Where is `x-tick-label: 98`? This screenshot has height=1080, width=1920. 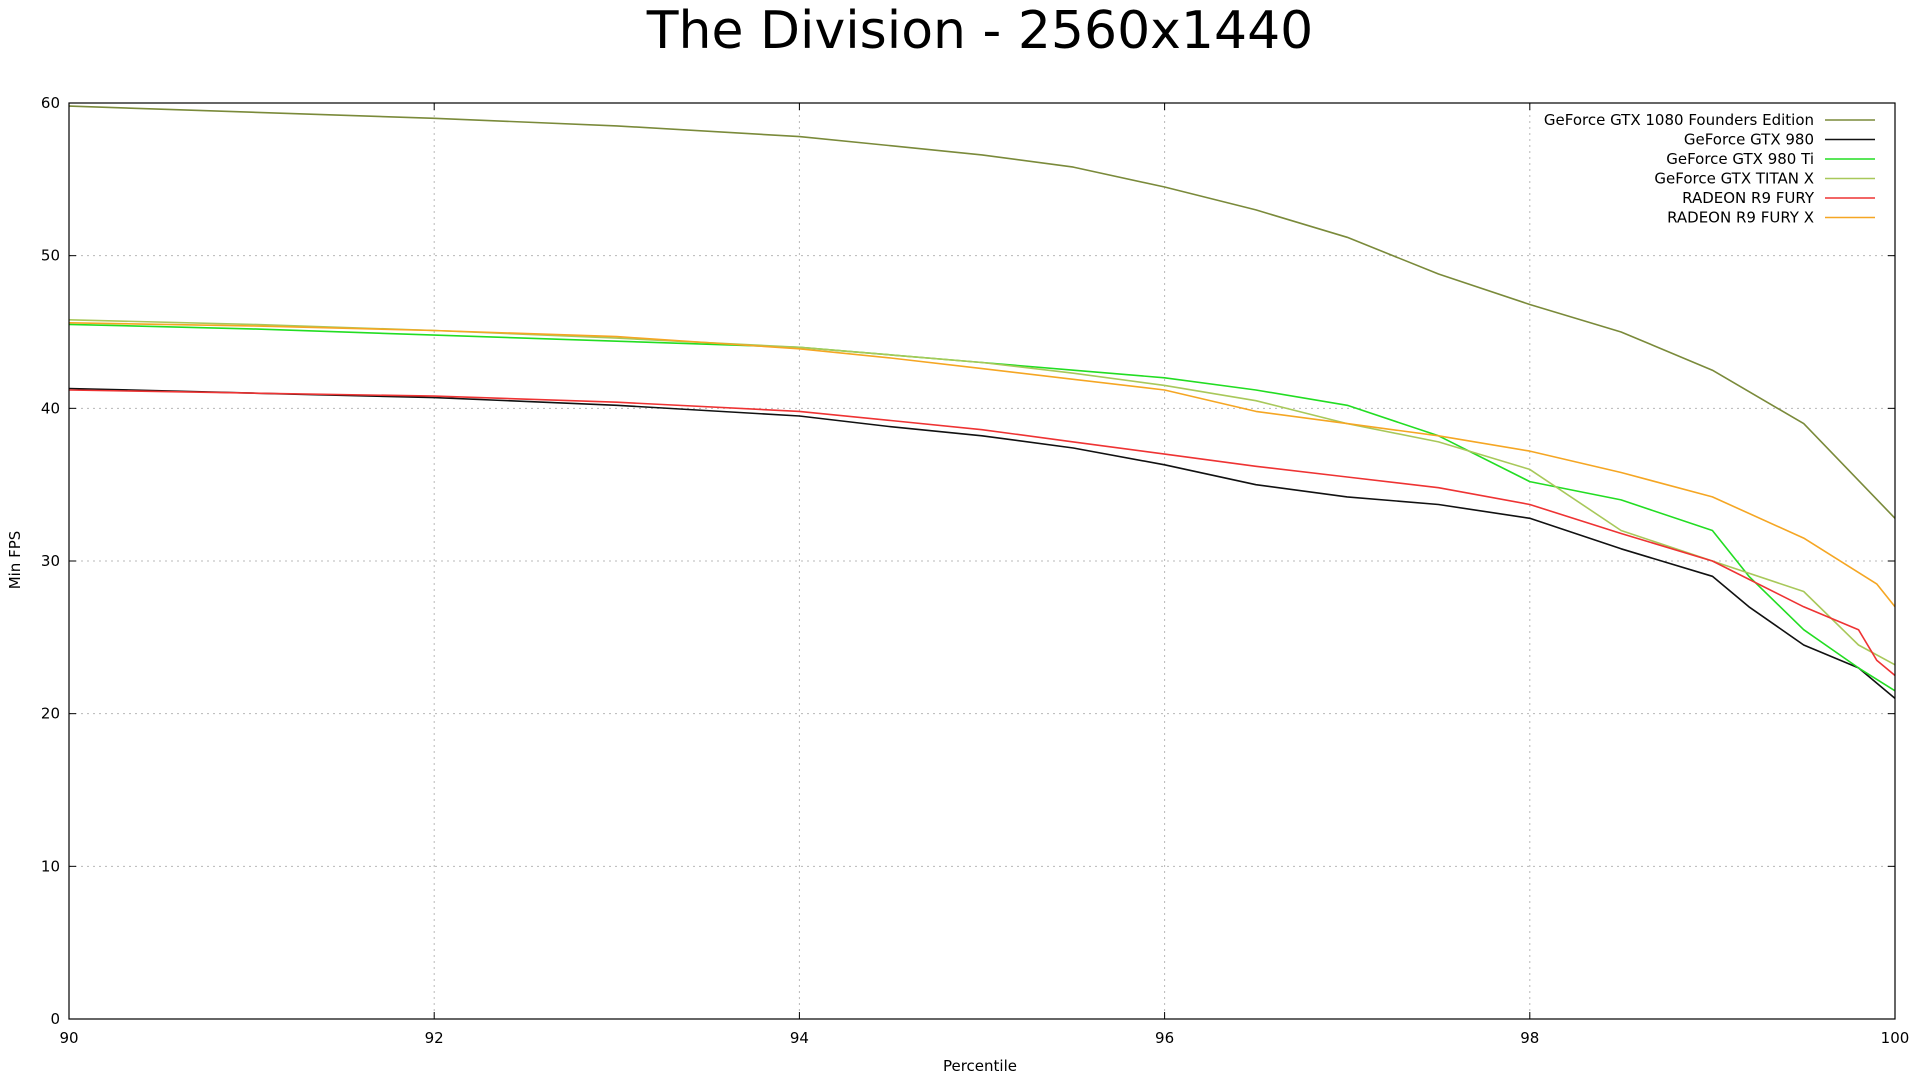 x-tick-label: 98 is located at coordinates (1529, 1038).